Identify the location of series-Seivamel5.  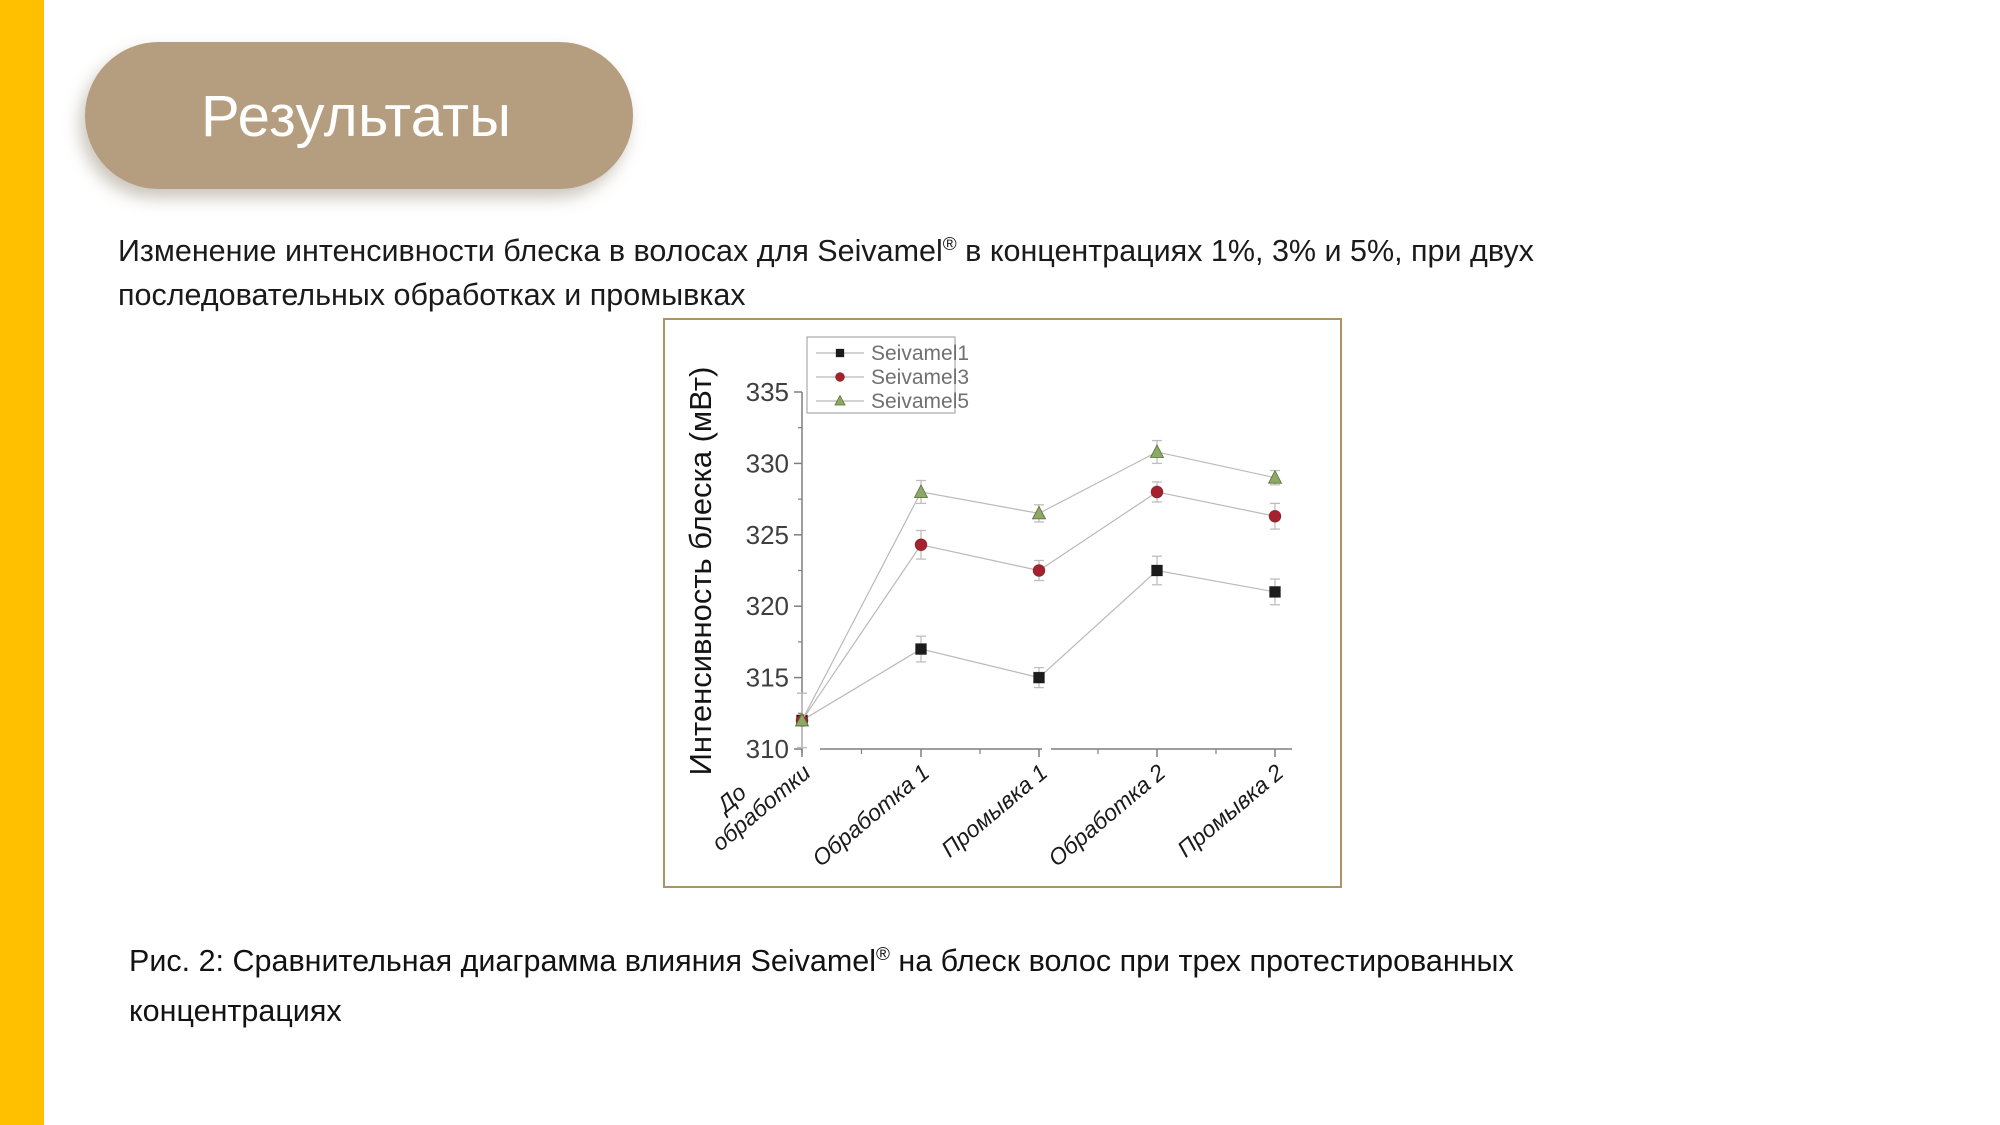
(1038, 594).